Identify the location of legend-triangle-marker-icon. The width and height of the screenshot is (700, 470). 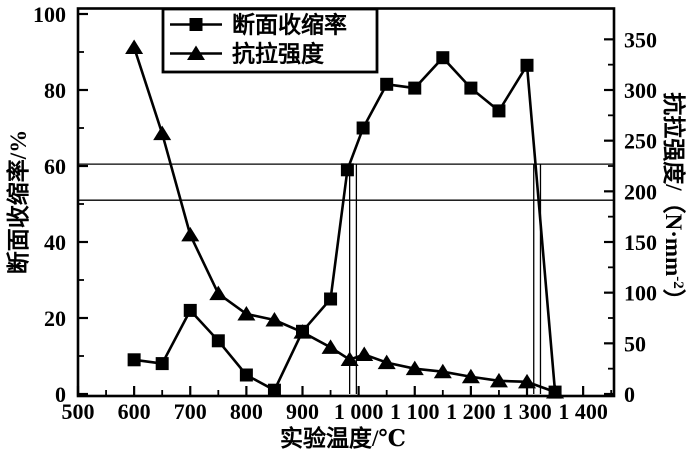
(196, 52).